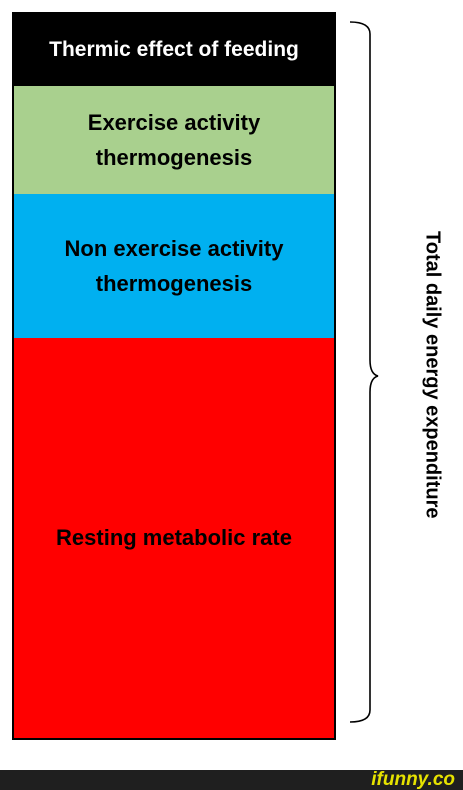 The image size is (463, 790). I want to click on segment-label-rmr: Resting metabolic rate, so click(174, 537).